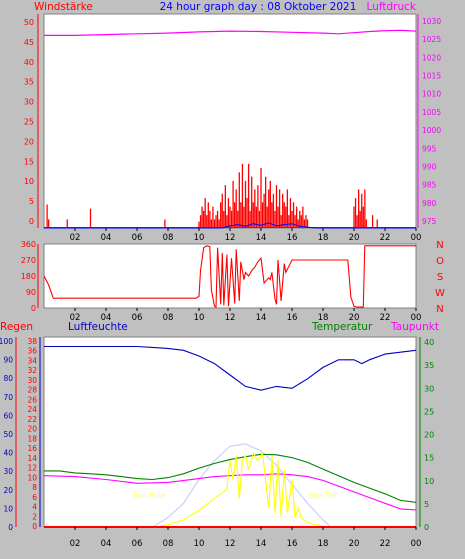 Image resolution: width=465 pixels, height=559 pixels. I want to click on compass-label: W, so click(440, 293).